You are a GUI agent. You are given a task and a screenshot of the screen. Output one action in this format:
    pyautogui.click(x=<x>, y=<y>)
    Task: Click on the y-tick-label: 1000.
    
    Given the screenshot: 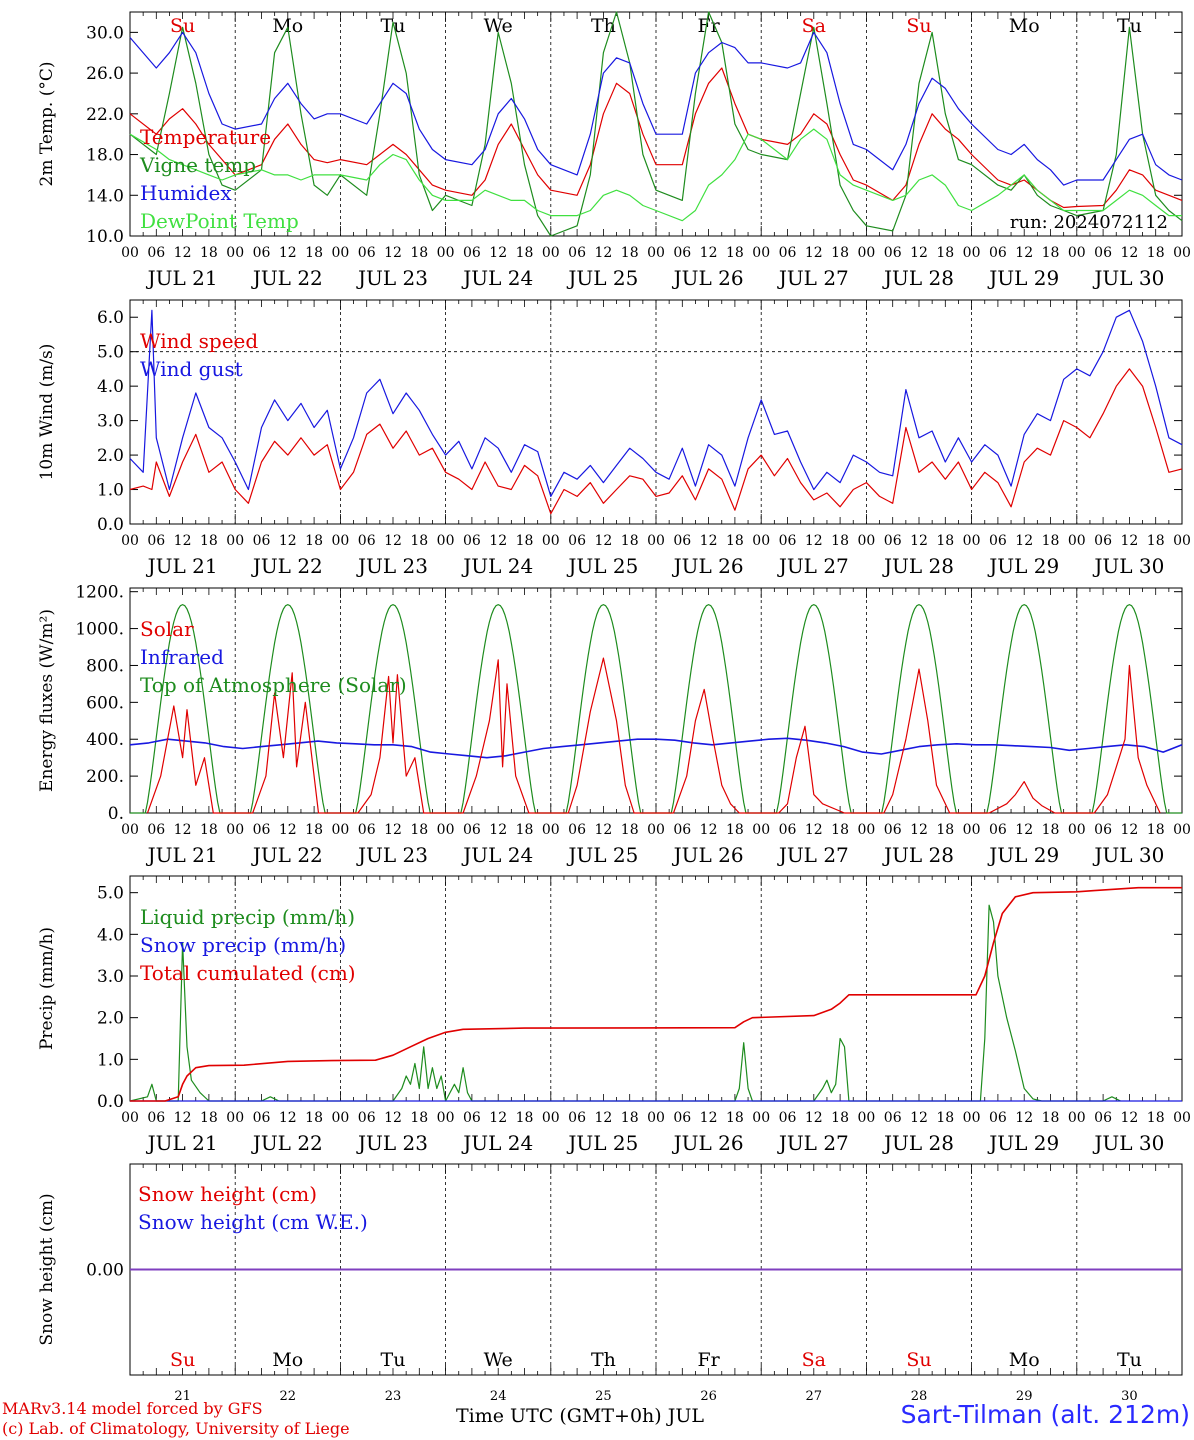 What is the action you would take?
    pyautogui.click(x=99, y=630)
    